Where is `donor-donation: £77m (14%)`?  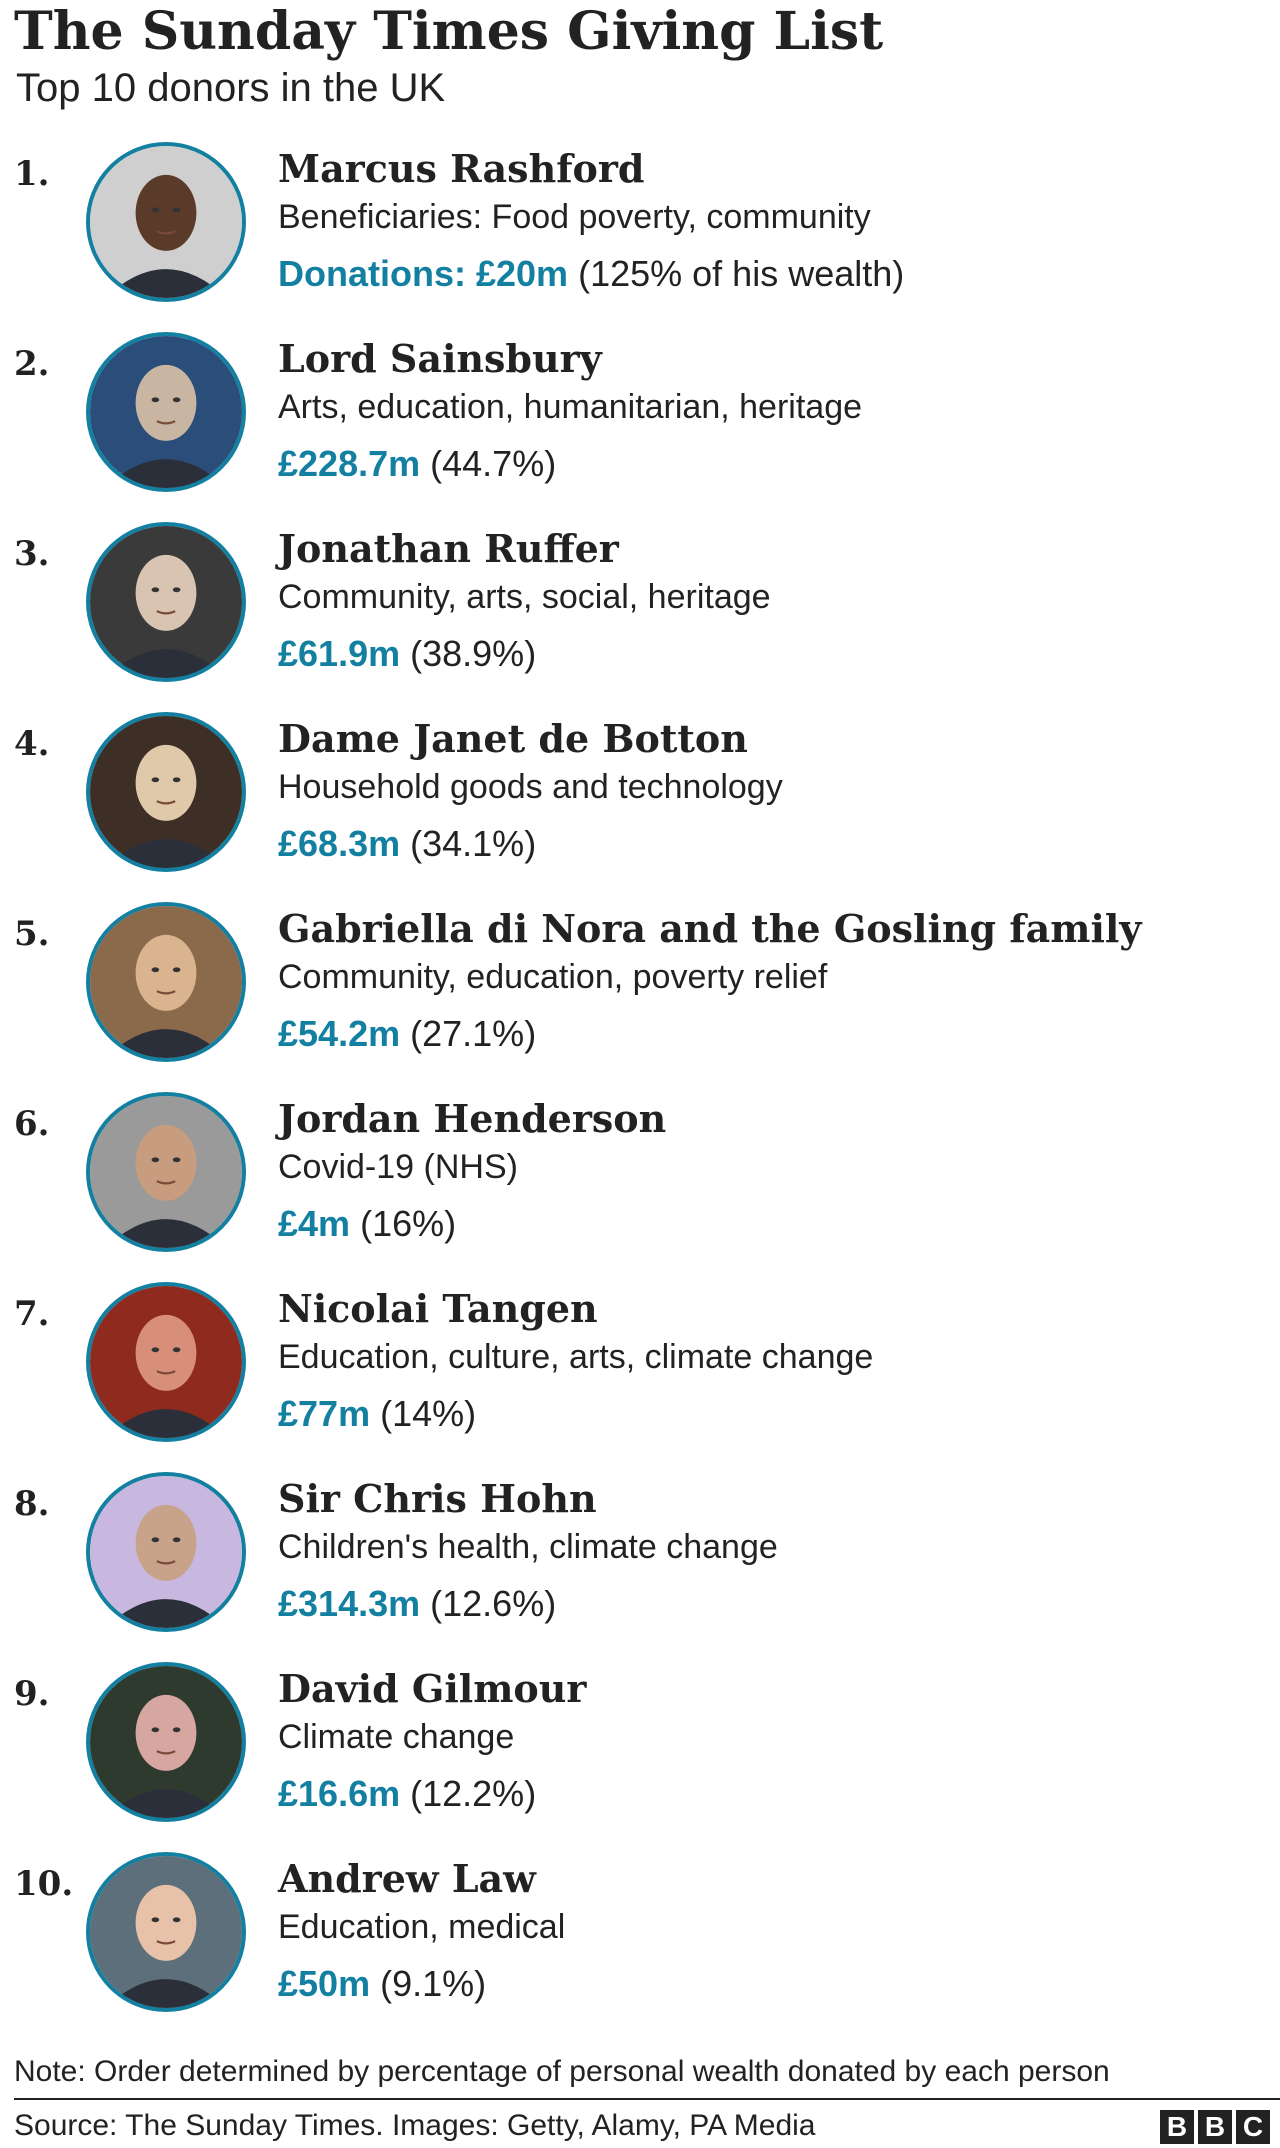
donor-donation: £77m (14%) is located at coordinates (774, 1414).